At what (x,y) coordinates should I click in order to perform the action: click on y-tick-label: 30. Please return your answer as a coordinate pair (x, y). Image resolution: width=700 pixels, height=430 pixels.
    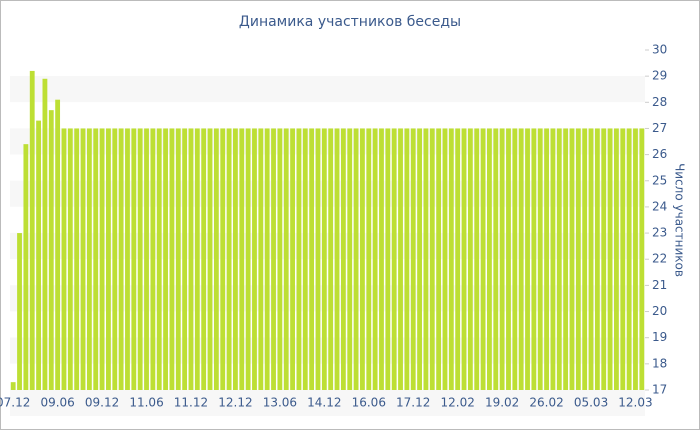
    Looking at the image, I should click on (659, 50).